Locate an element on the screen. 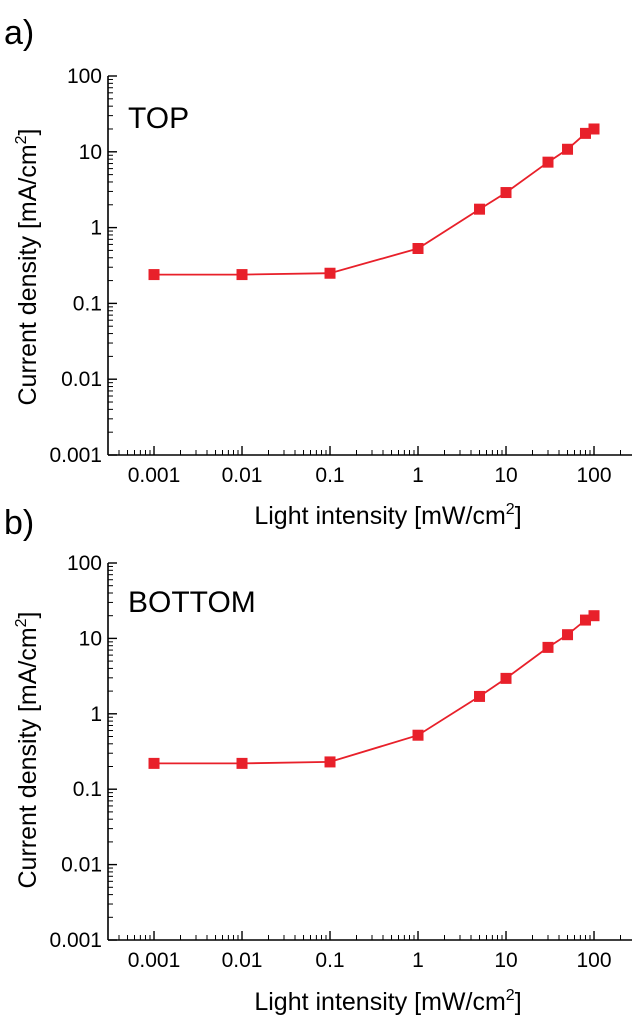  panel-letter: b) is located at coordinates (19, 523).